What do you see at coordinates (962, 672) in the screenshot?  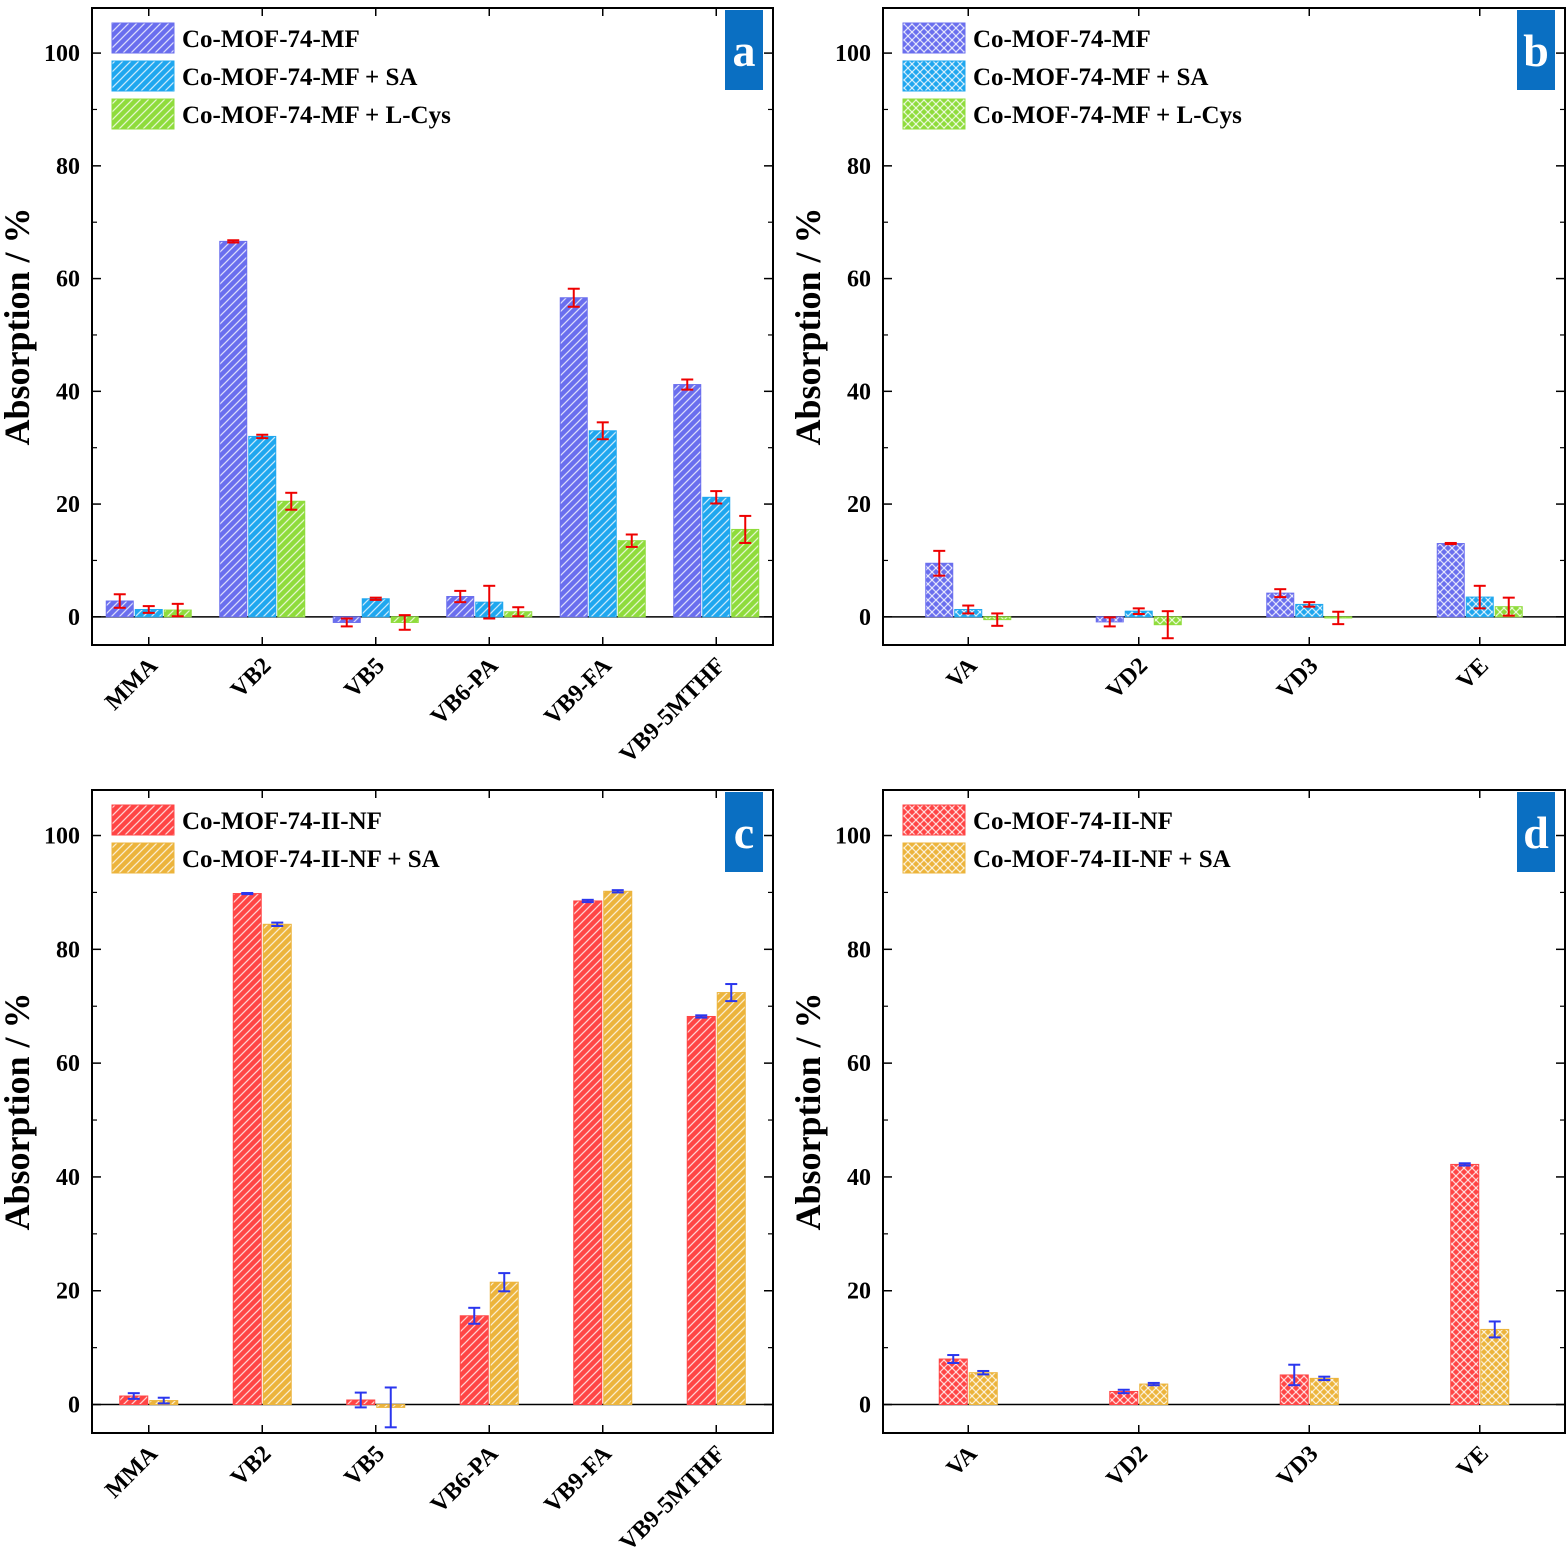 I see `x-category-label: VA` at bounding box center [962, 672].